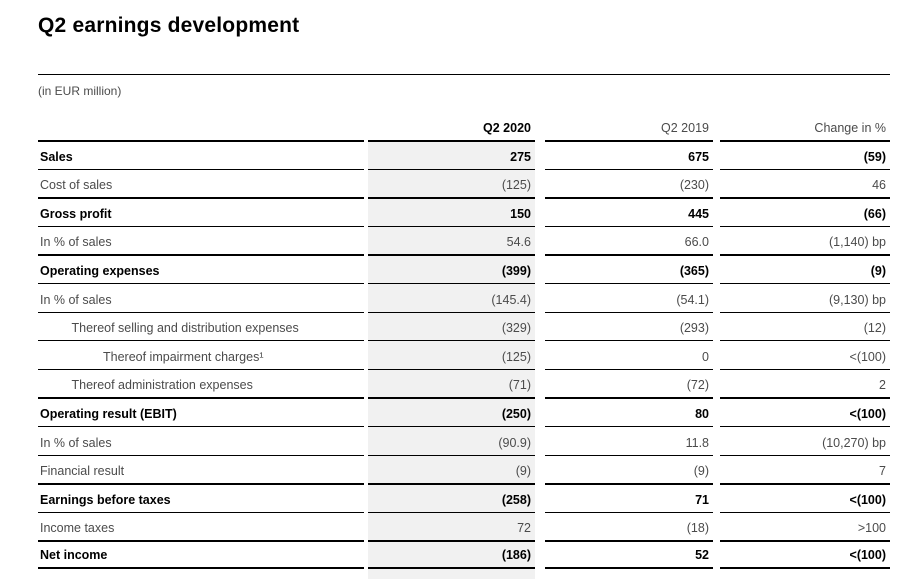 The height and width of the screenshot is (581, 917). What do you see at coordinates (451, 211) in the screenshot?
I see `cell-q2-2020: 150` at bounding box center [451, 211].